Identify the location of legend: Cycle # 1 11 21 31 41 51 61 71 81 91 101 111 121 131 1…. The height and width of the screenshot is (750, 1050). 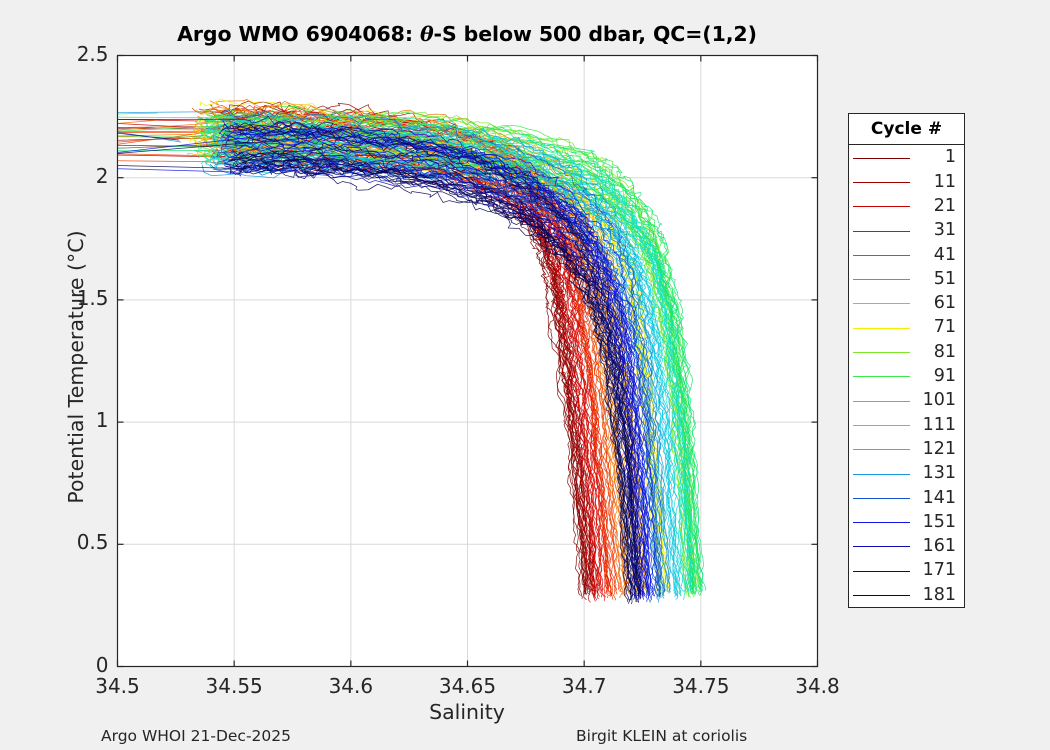
(906, 360).